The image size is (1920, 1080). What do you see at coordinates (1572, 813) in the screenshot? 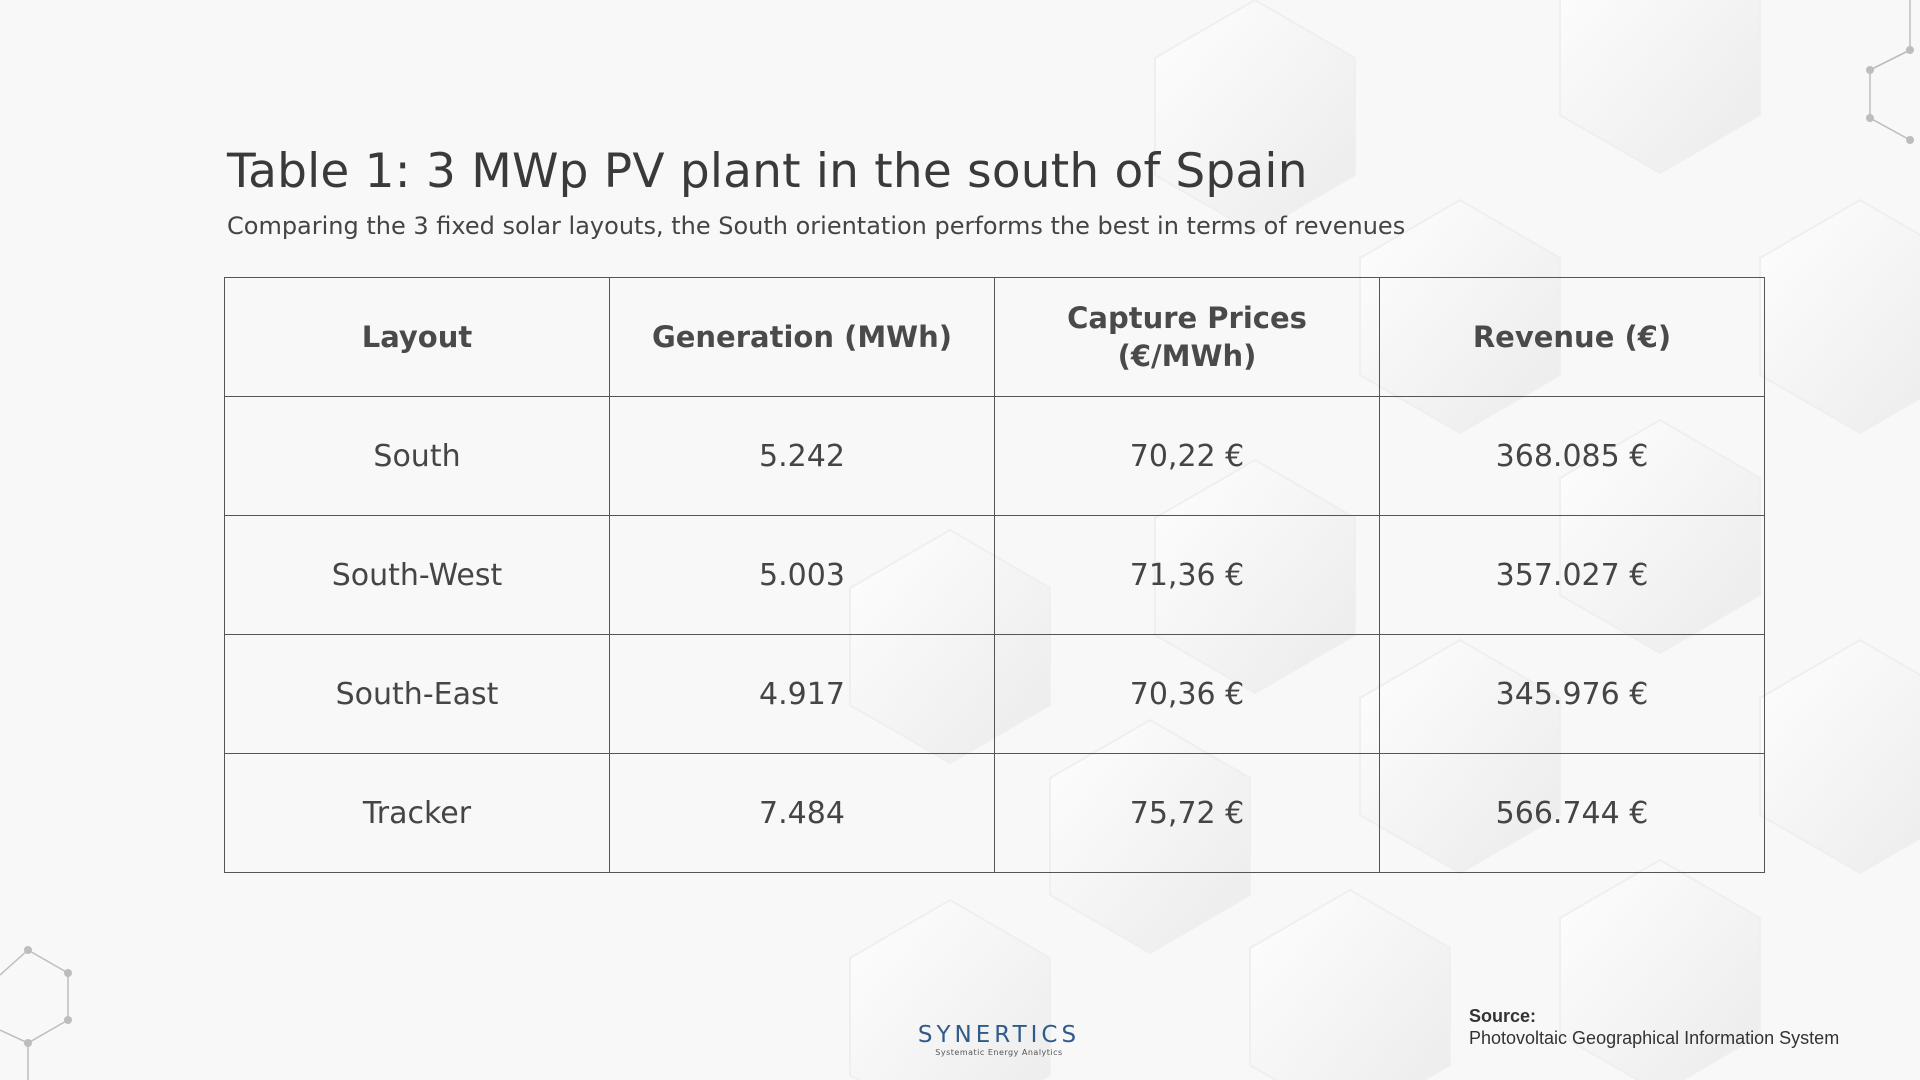
I see `cell-revenue: 566.744 €` at bounding box center [1572, 813].